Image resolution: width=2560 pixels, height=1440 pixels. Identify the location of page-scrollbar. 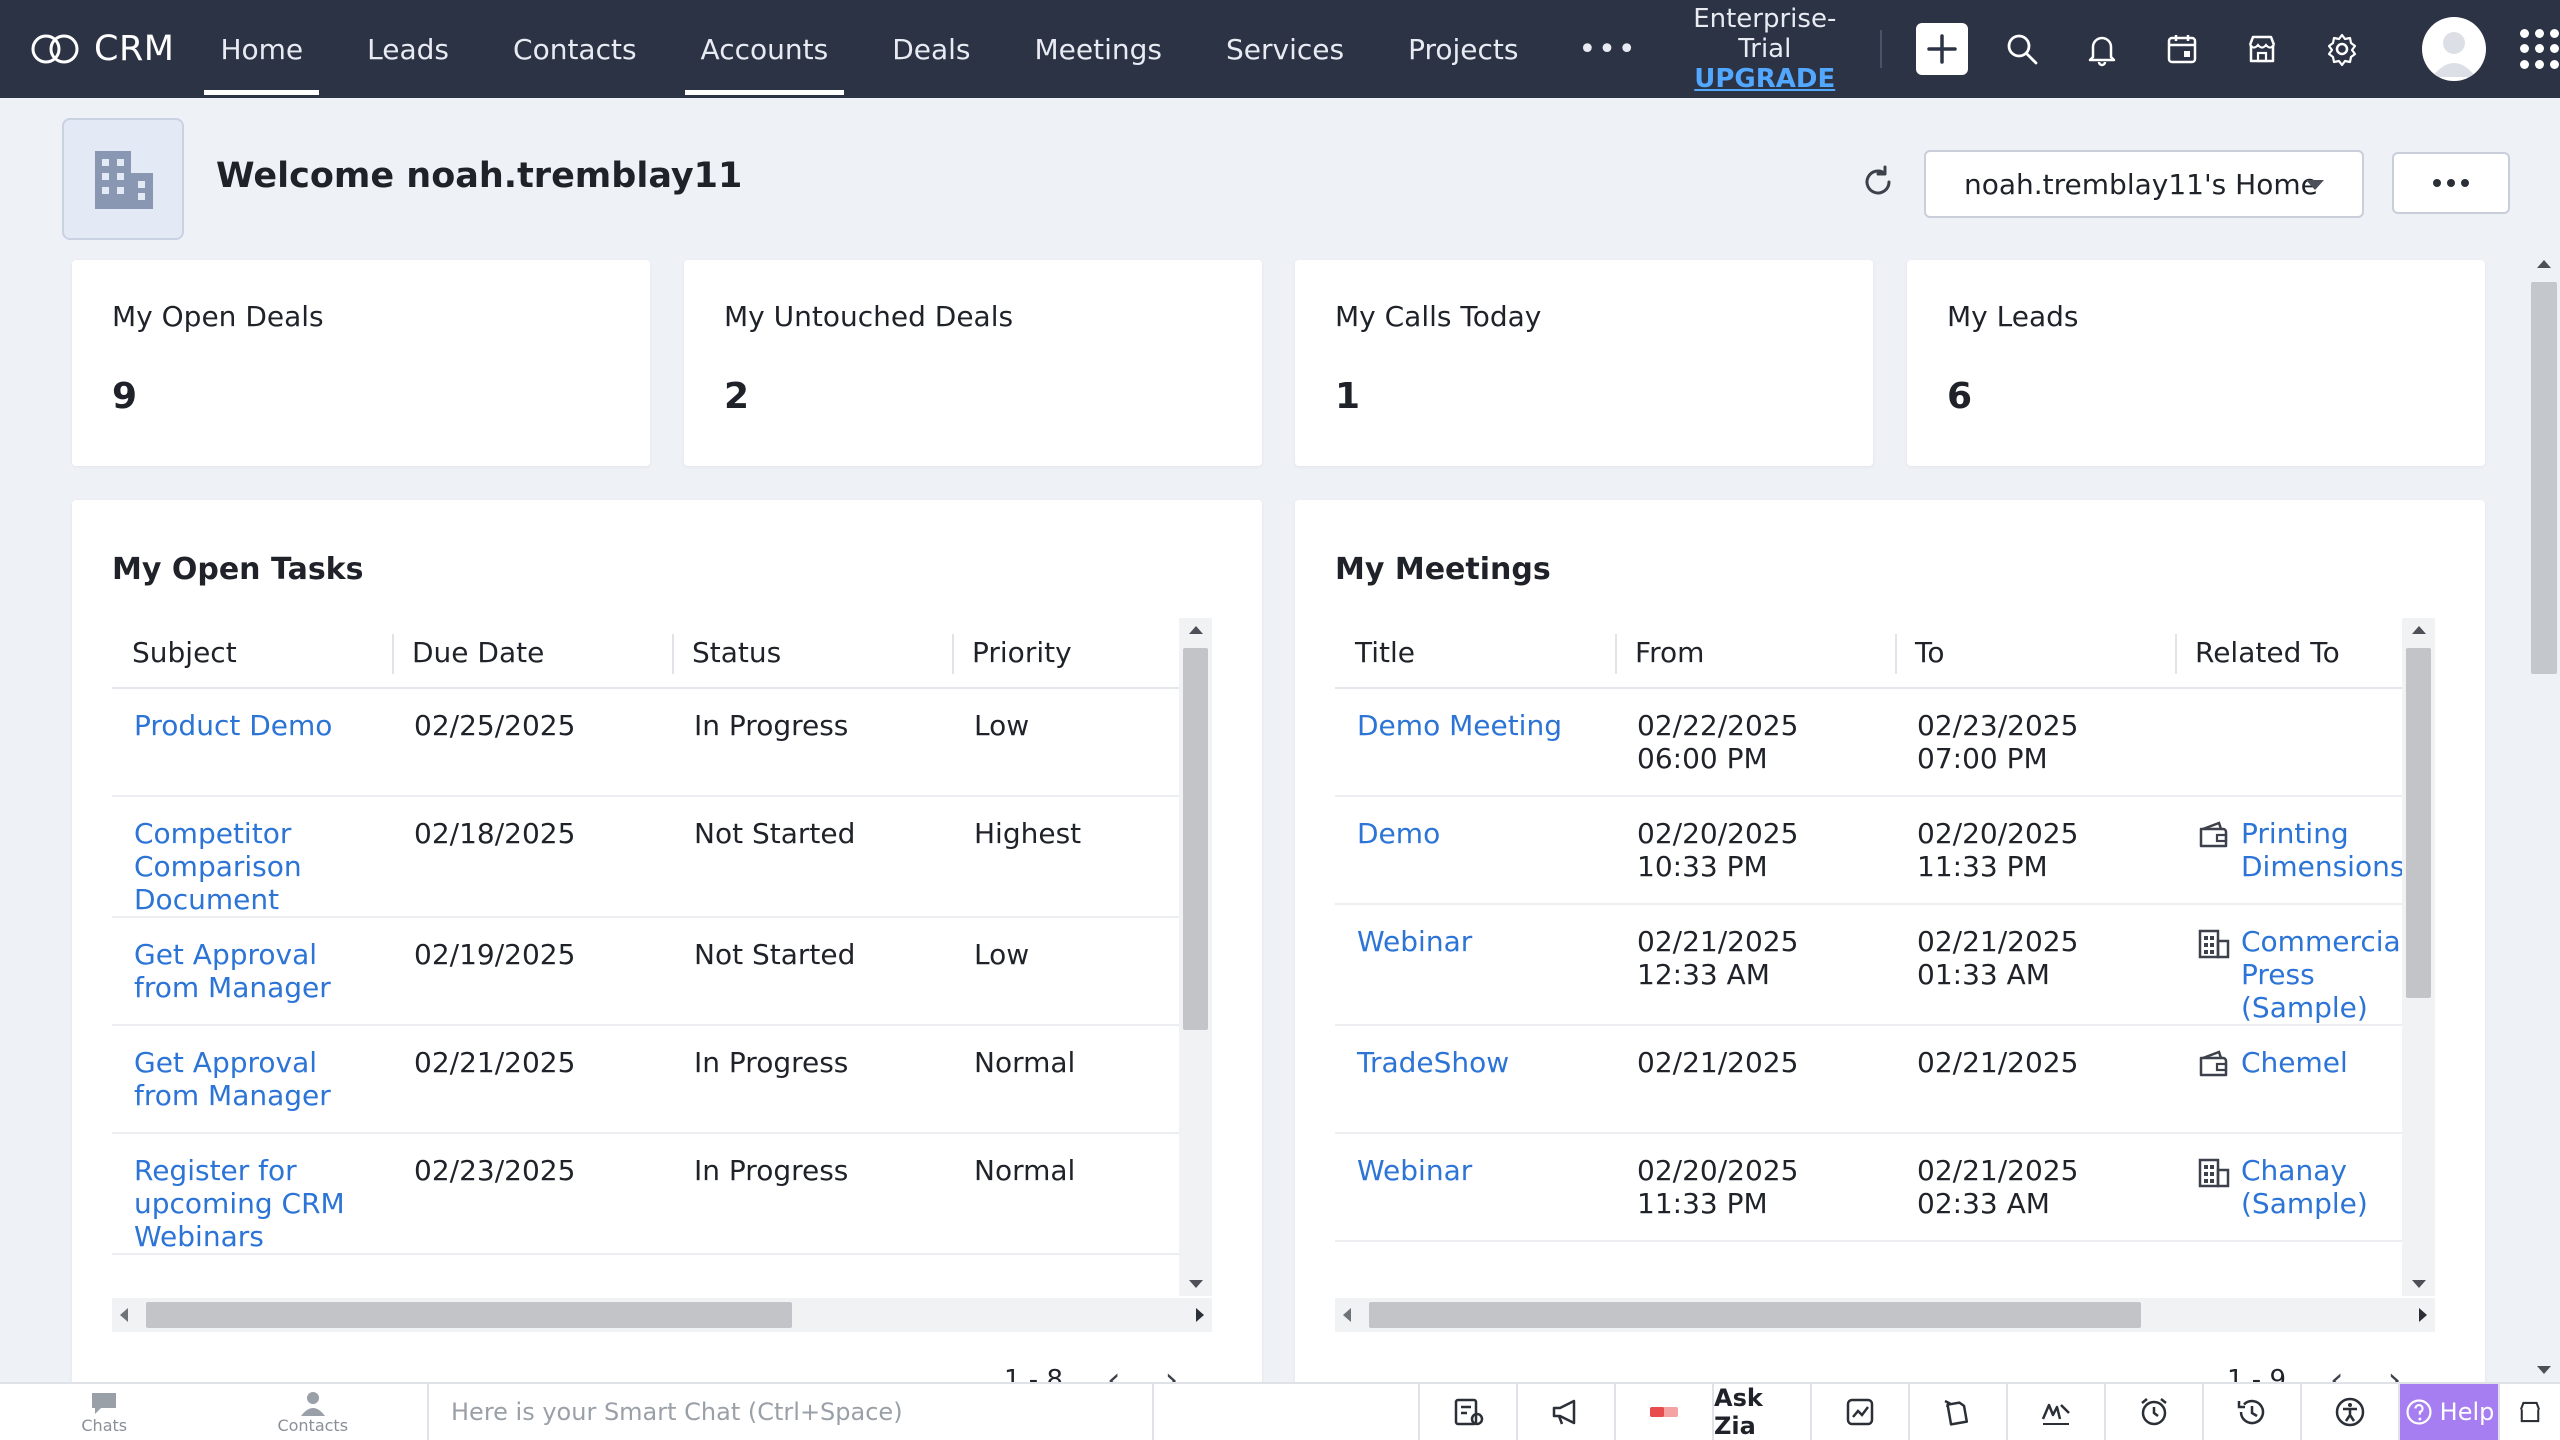
(2544, 817).